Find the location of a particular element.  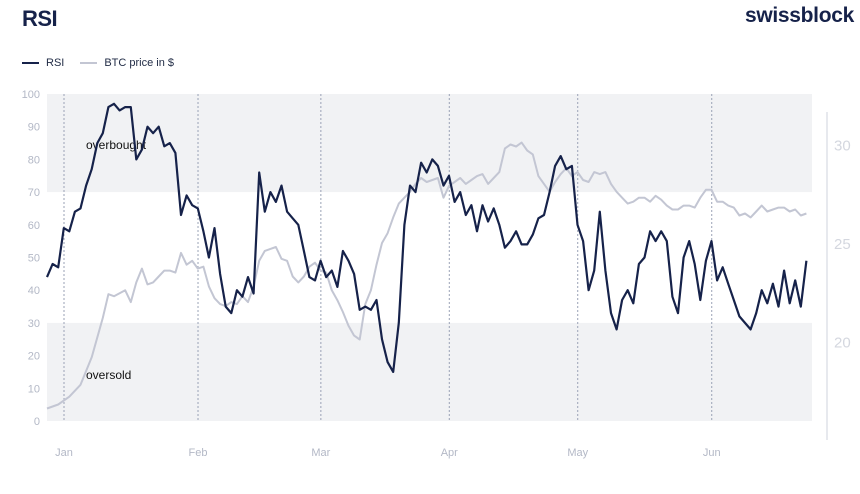

legend-item-rsi: RSI is located at coordinates (43, 63).